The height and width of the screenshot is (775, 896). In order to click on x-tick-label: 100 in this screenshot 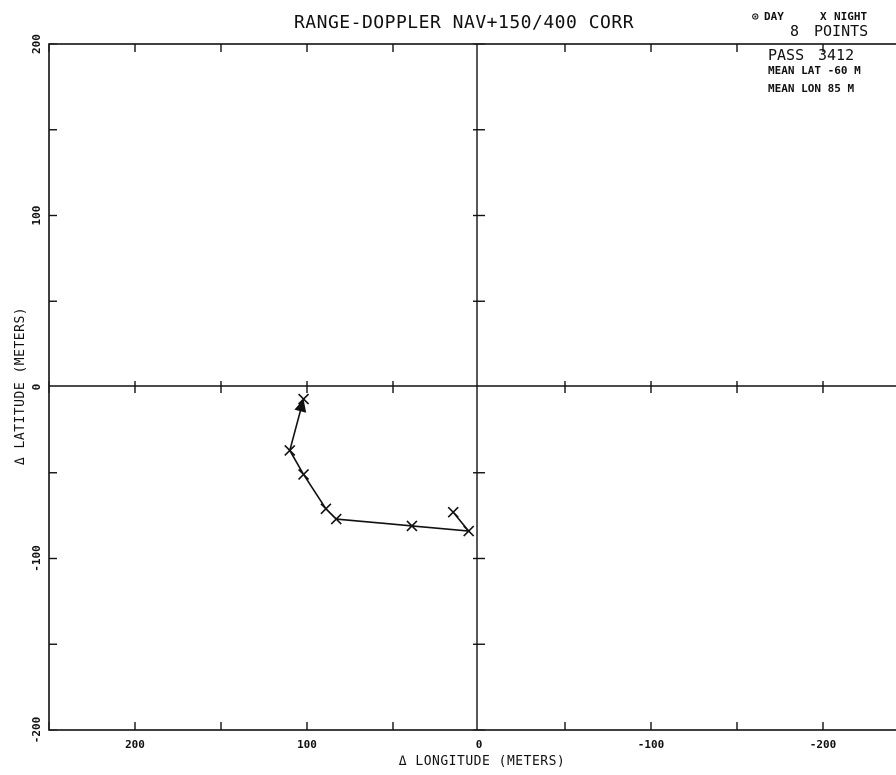, I will do `click(307, 744)`.